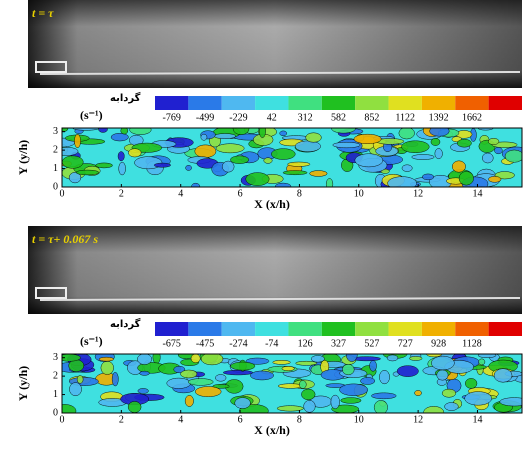 The width and height of the screenshot is (526, 451). What do you see at coordinates (55, 168) in the screenshot?
I see `y-tick-label: 1` at bounding box center [55, 168].